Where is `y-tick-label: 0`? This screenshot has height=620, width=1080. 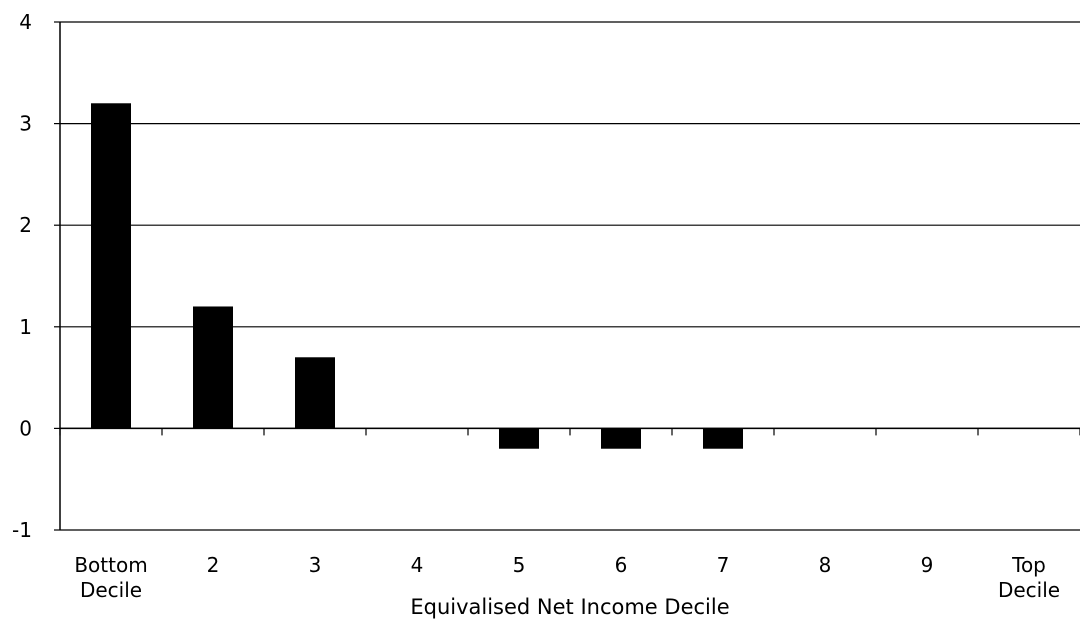
y-tick-label: 0 is located at coordinates (25, 428).